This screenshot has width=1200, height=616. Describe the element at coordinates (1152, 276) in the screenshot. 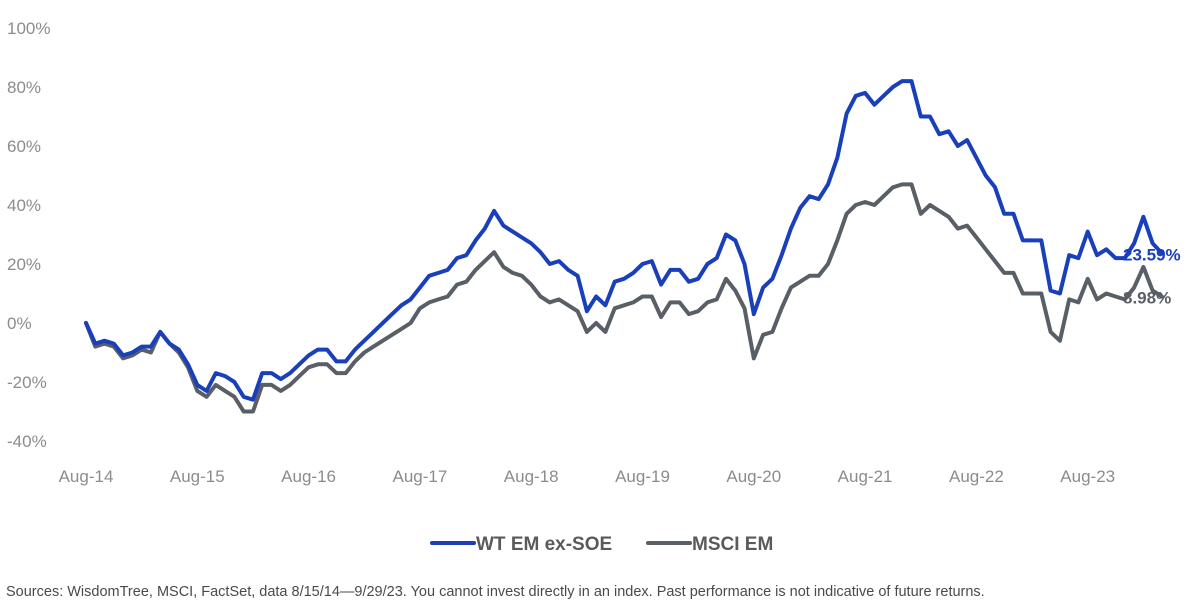

I see `end-labels: 23.59% 8.98%` at that location.